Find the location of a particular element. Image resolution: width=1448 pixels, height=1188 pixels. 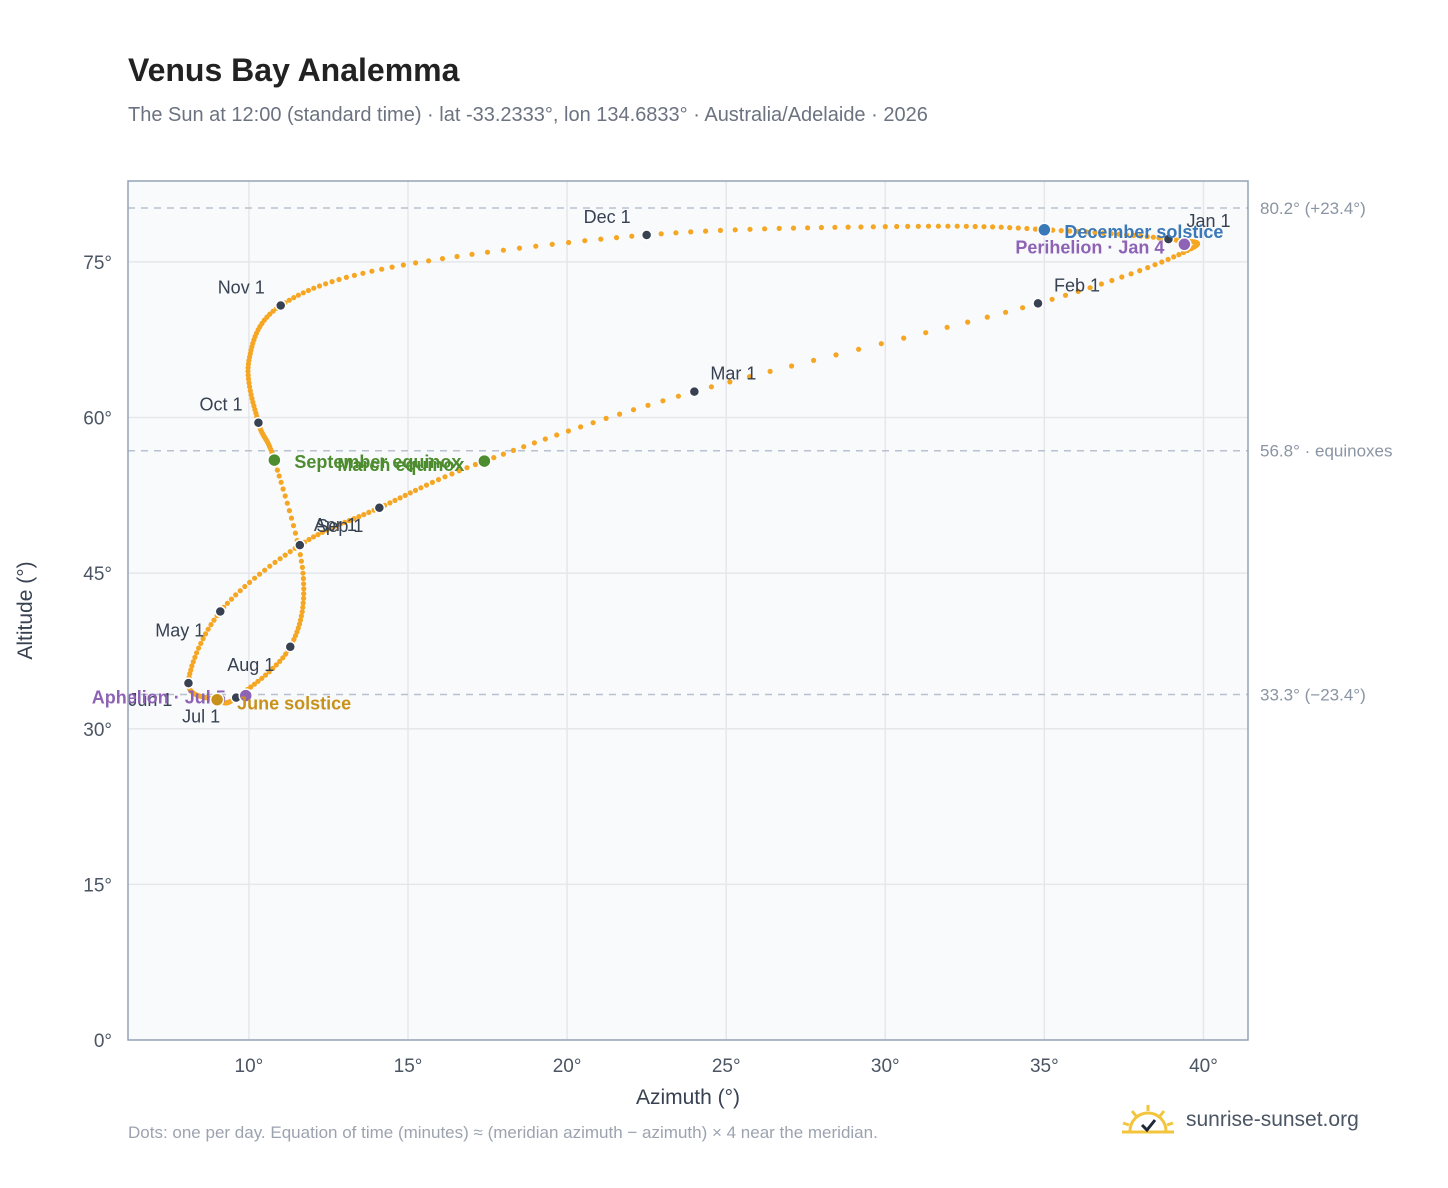

brand-text: sunrise-sunset.org is located at coordinates (1272, 1119).